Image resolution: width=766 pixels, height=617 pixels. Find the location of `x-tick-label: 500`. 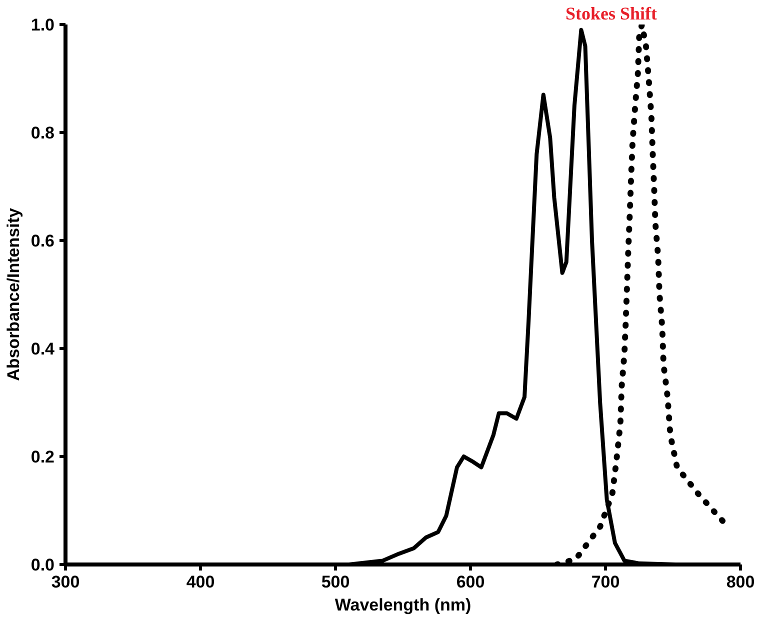

x-tick-label: 500 is located at coordinates (335, 582).